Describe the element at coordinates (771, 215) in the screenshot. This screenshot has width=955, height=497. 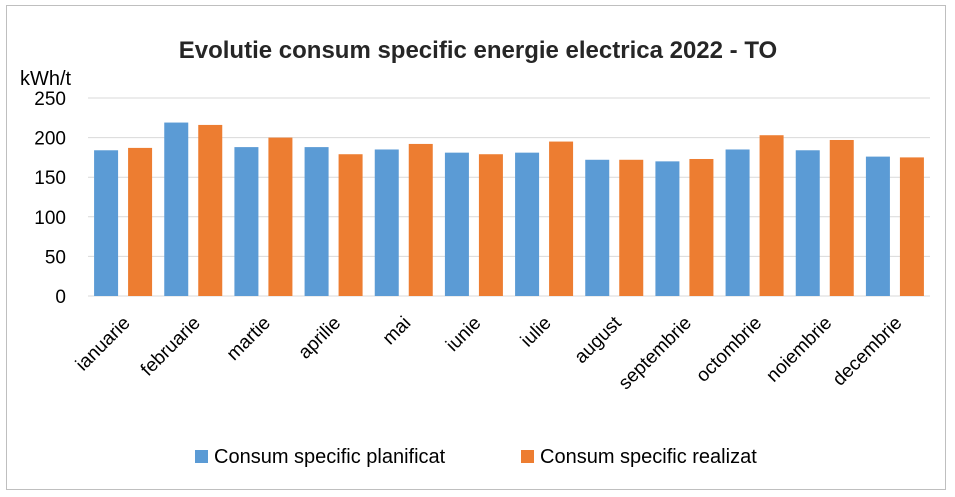
I see `bar-realizat-octombrie` at that location.